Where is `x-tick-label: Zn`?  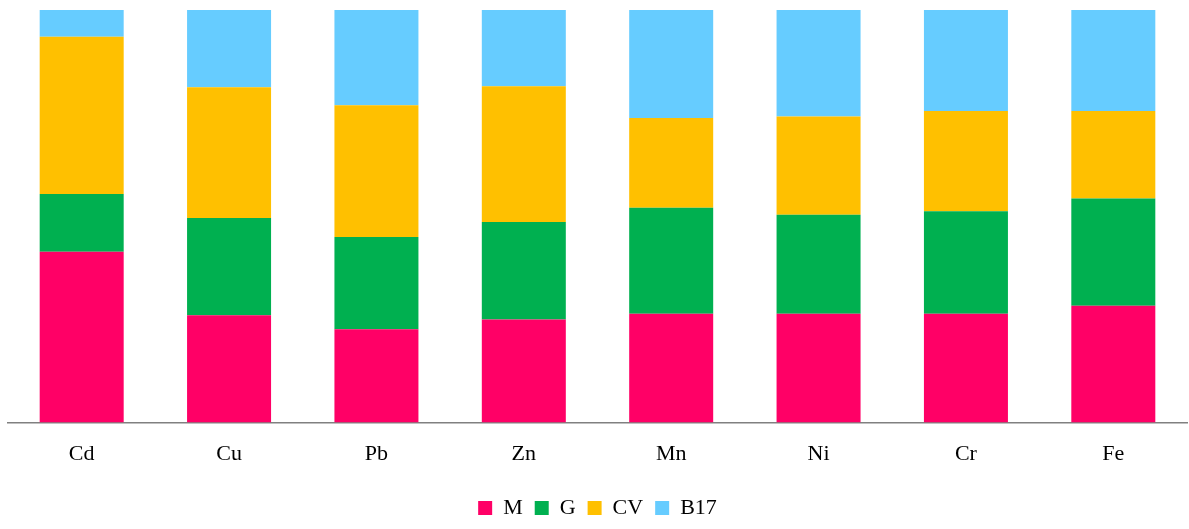
x-tick-label: Zn is located at coordinates (524, 452).